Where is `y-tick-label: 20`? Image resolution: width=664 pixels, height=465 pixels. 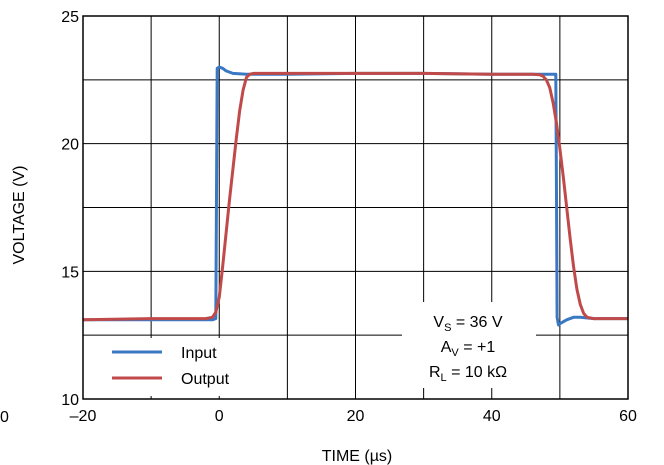
y-tick-label: 20 is located at coordinates (70, 145).